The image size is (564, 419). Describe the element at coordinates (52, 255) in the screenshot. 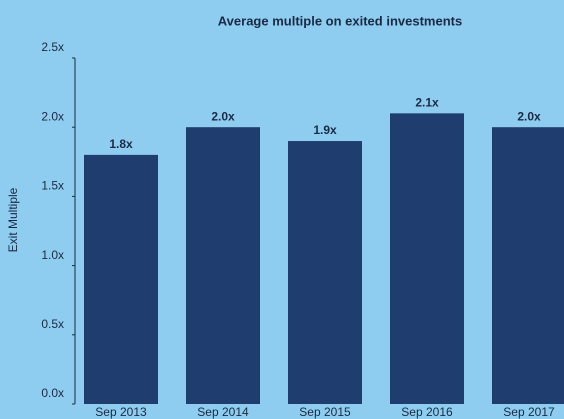

I see `y-tick-label: 1.0x` at that location.